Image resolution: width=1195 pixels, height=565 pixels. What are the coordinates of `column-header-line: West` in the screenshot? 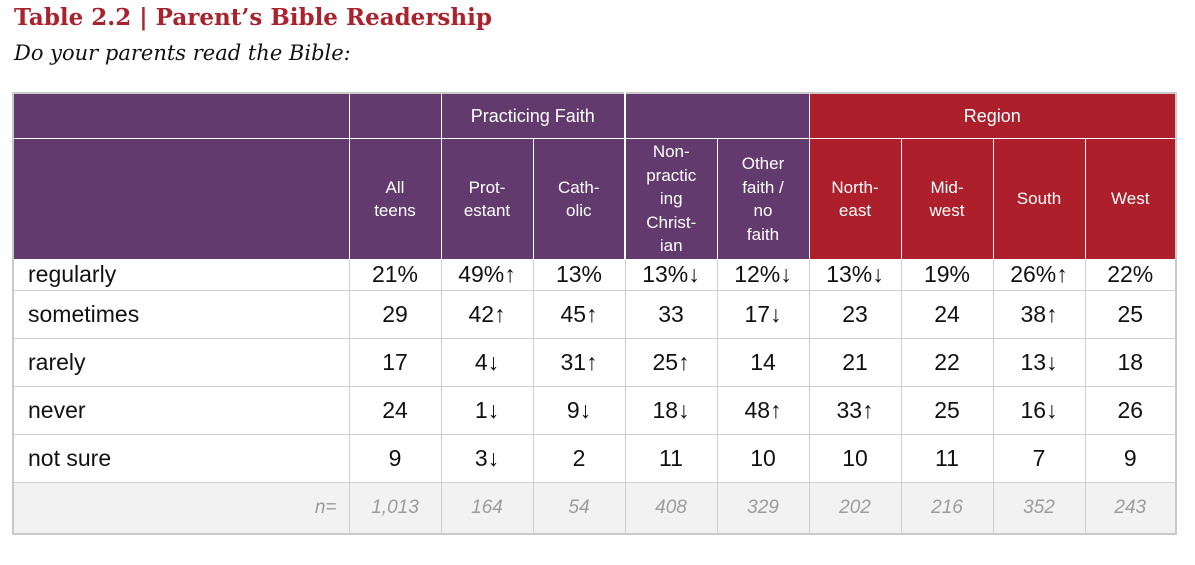 It's located at (1130, 199).